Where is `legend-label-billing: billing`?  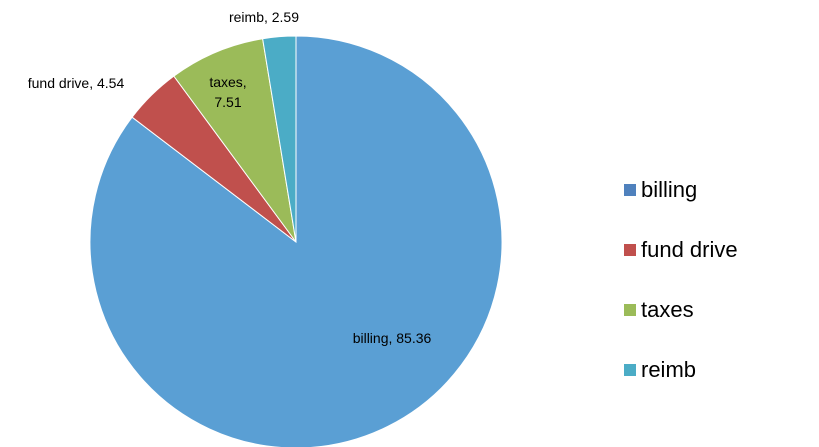 legend-label-billing: billing is located at coordinates (669, 189).